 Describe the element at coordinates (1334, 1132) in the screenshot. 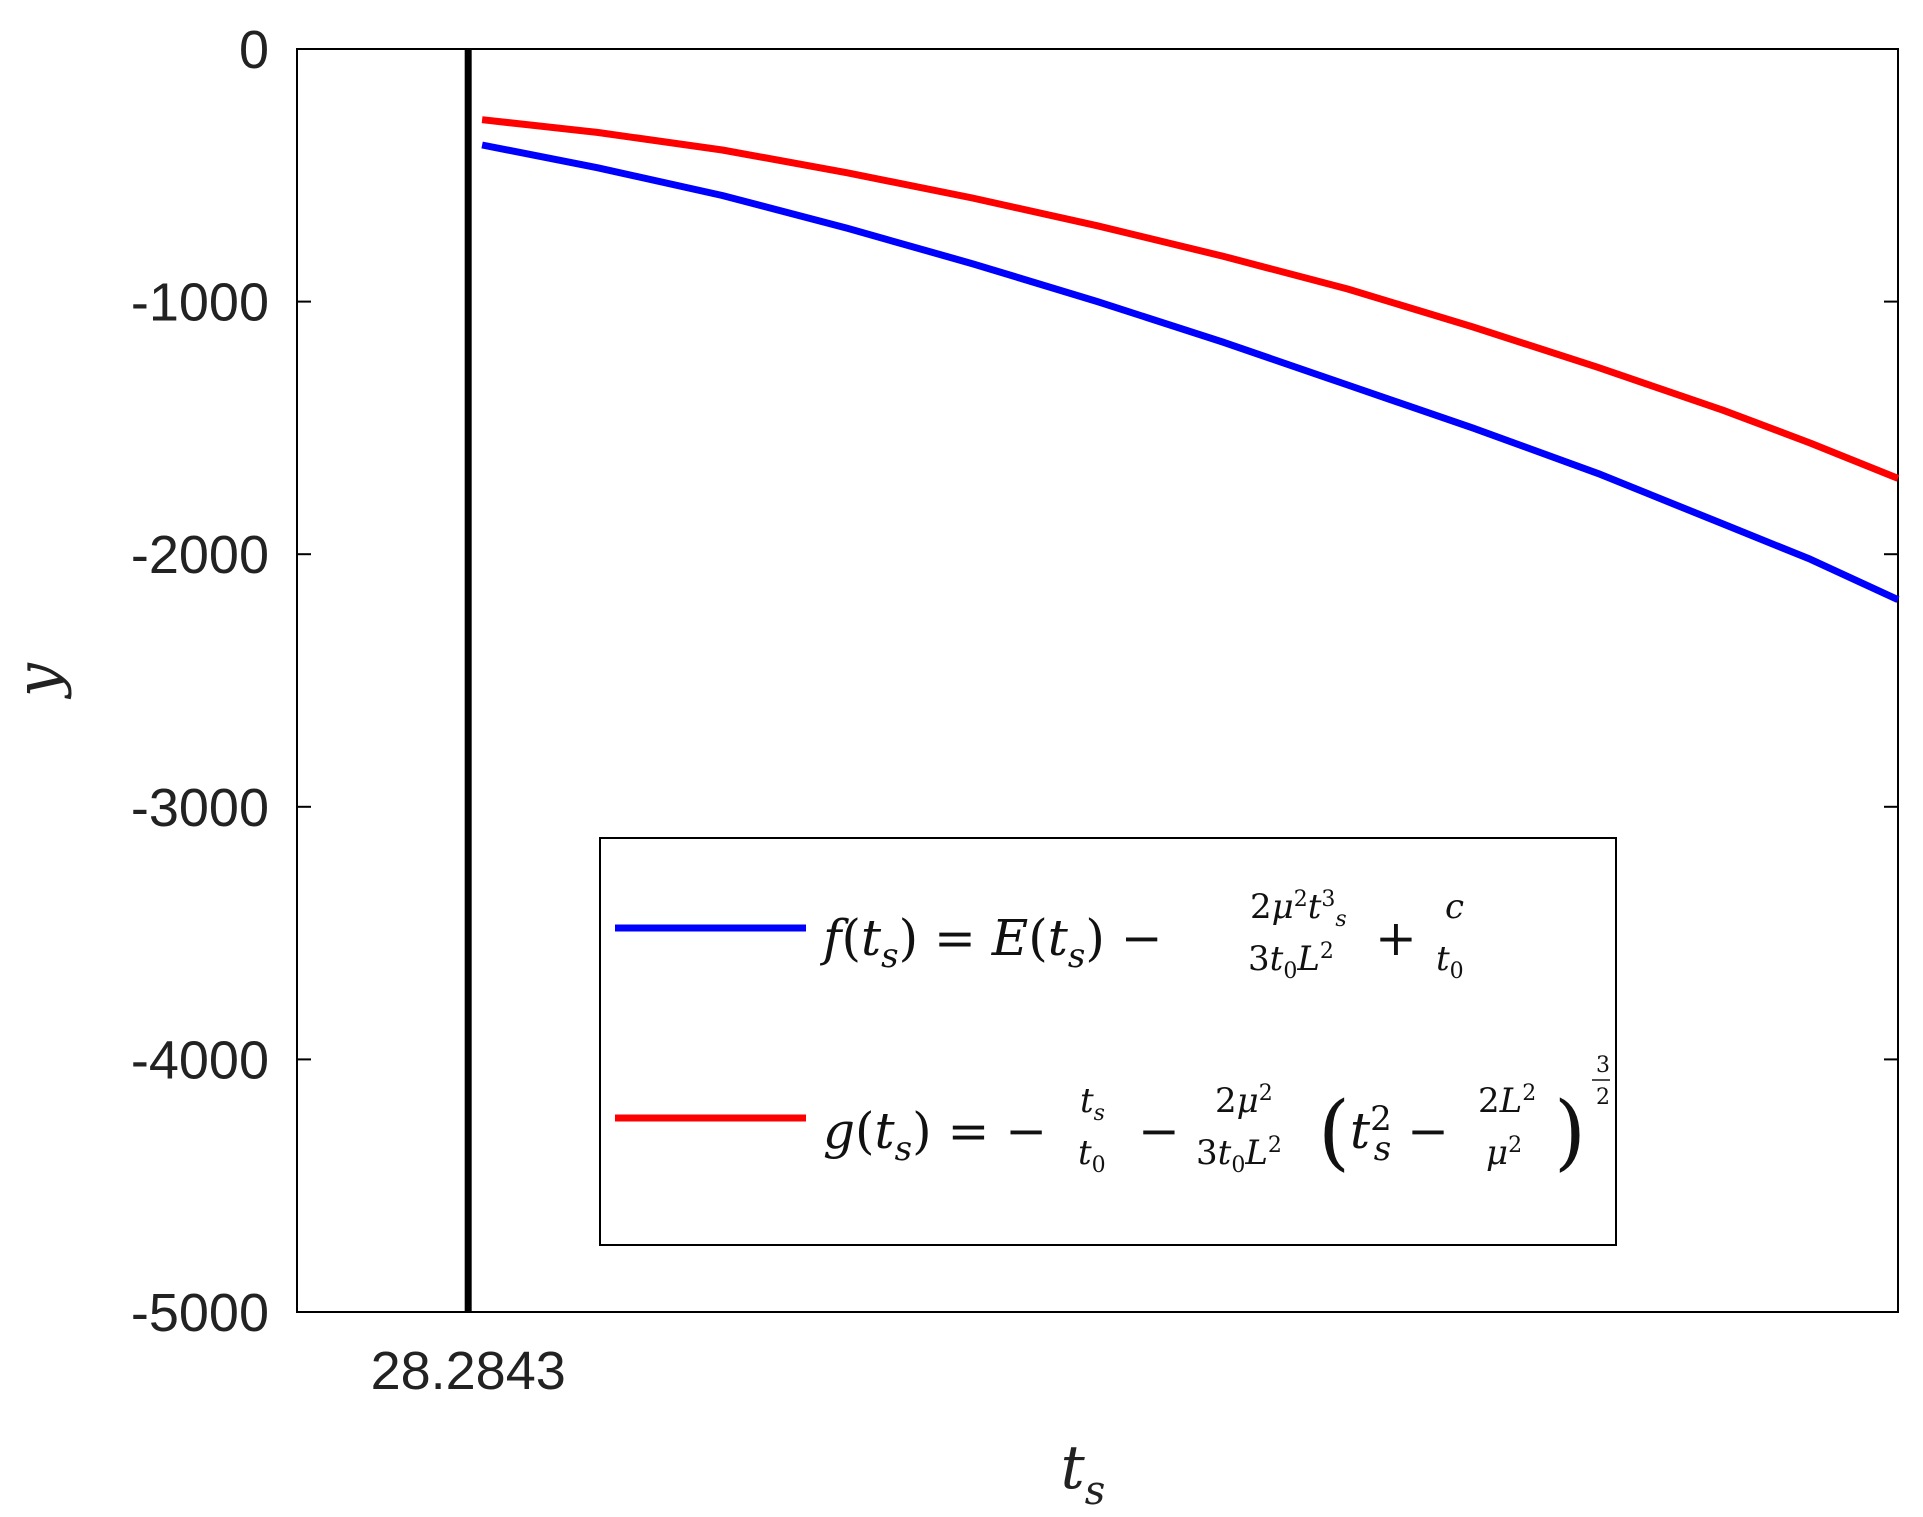

I see `legend-g-paren-open: (` at that location.